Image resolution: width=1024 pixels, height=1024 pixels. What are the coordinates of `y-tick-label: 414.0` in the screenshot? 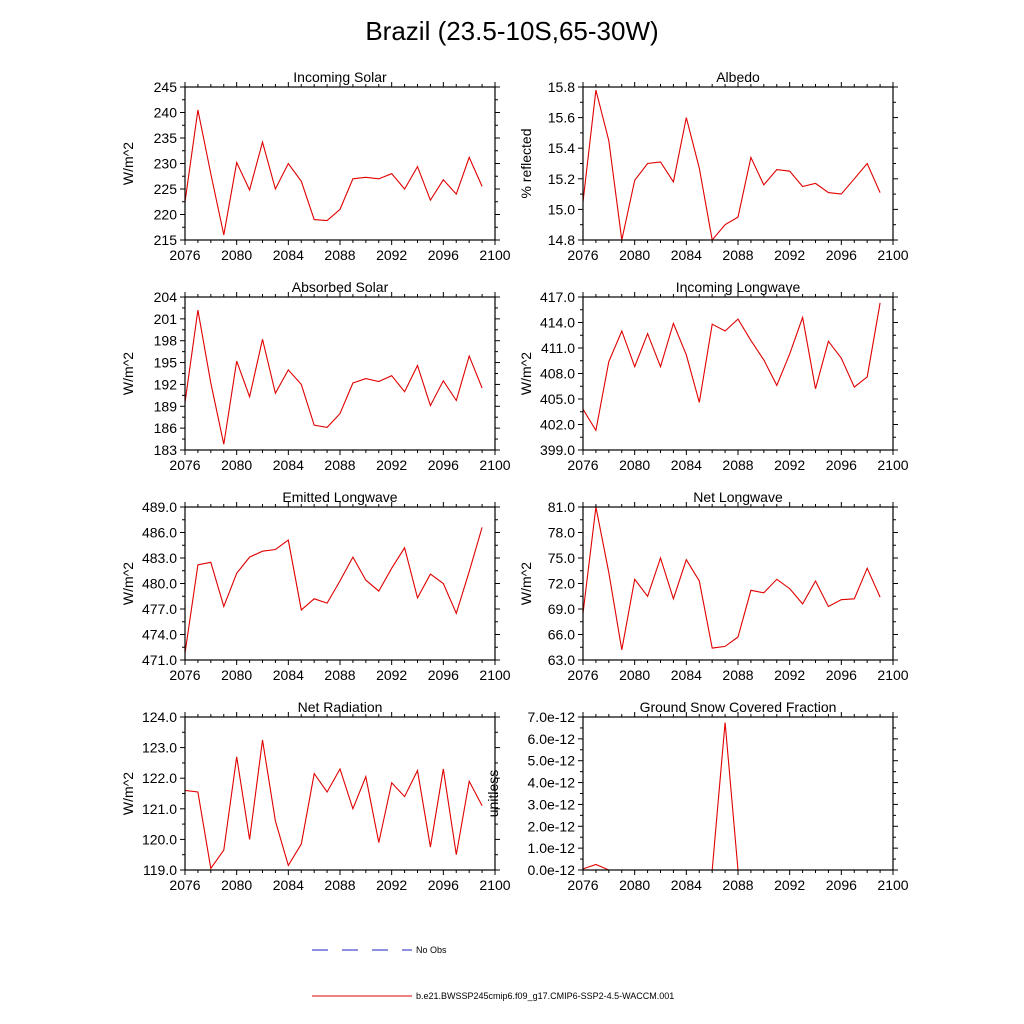 It's located at (557, 323).